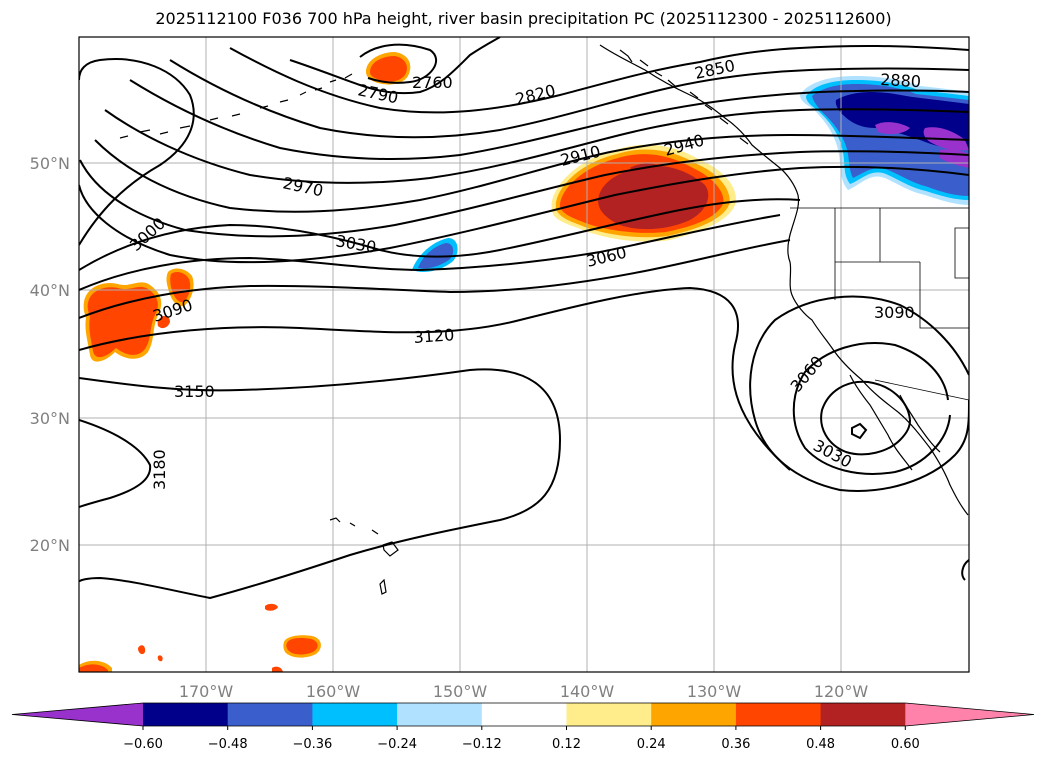 The image size is (1047, 765). What do you see at coordinates (50, 163) in the screenshot?
I see `lat-label: 50°N` at bounding box center [50, 163].